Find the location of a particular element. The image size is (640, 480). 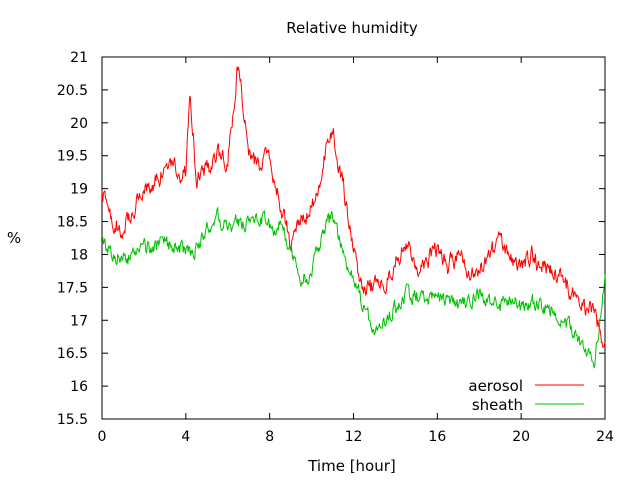

y-tick-label: 19.5 is located at coordinates (72, 157).